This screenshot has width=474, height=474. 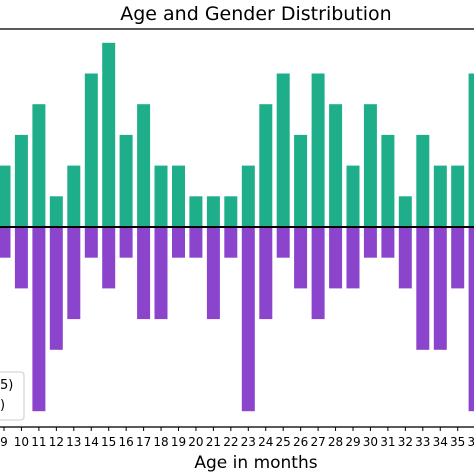 I want to click on chart-title: Age and Gender Distribution, so click(x=255, y=14).